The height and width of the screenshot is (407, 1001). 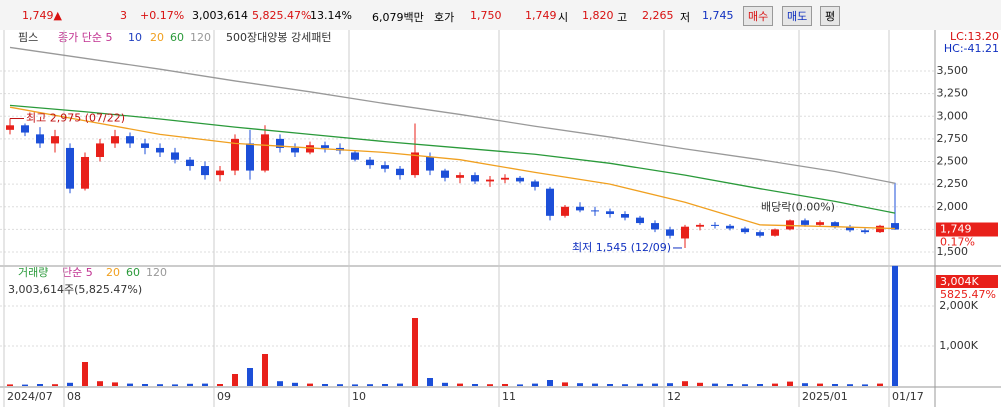 I want to click on volume-ma: 60, so click(x=133, y=272).